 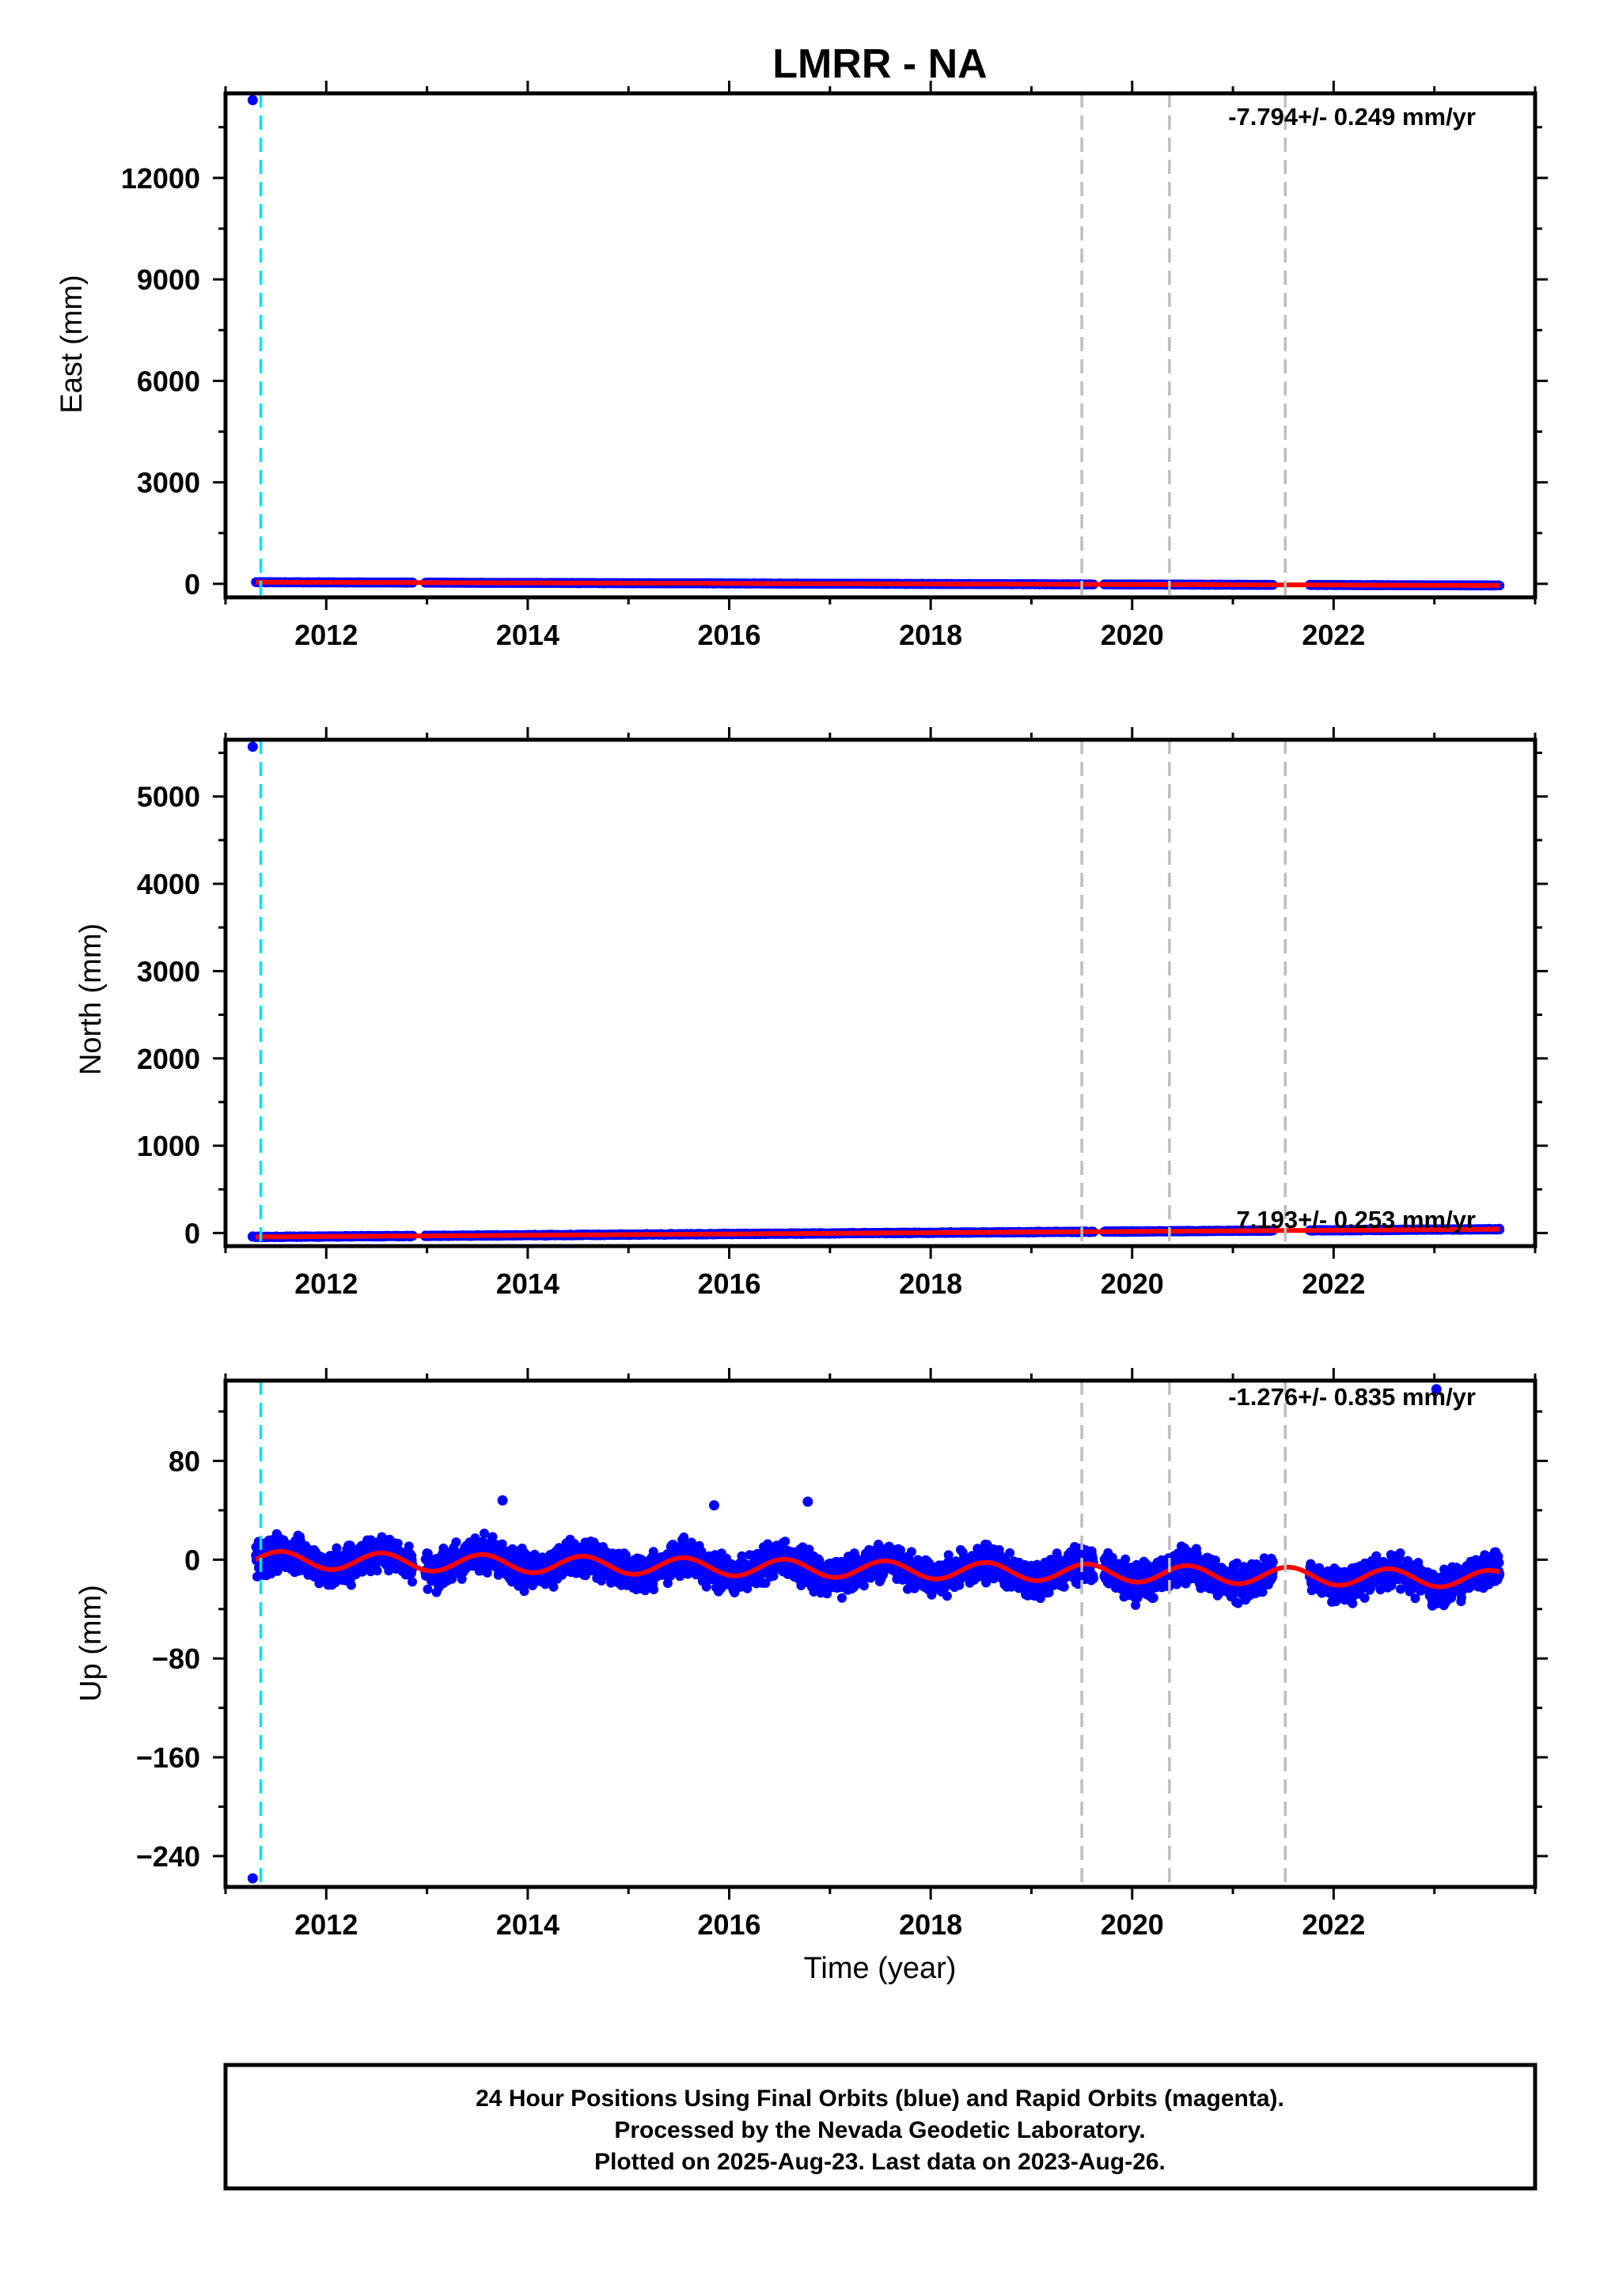 I want to click on east-y-axis-label: East (mm), so click(x=72, y=344).